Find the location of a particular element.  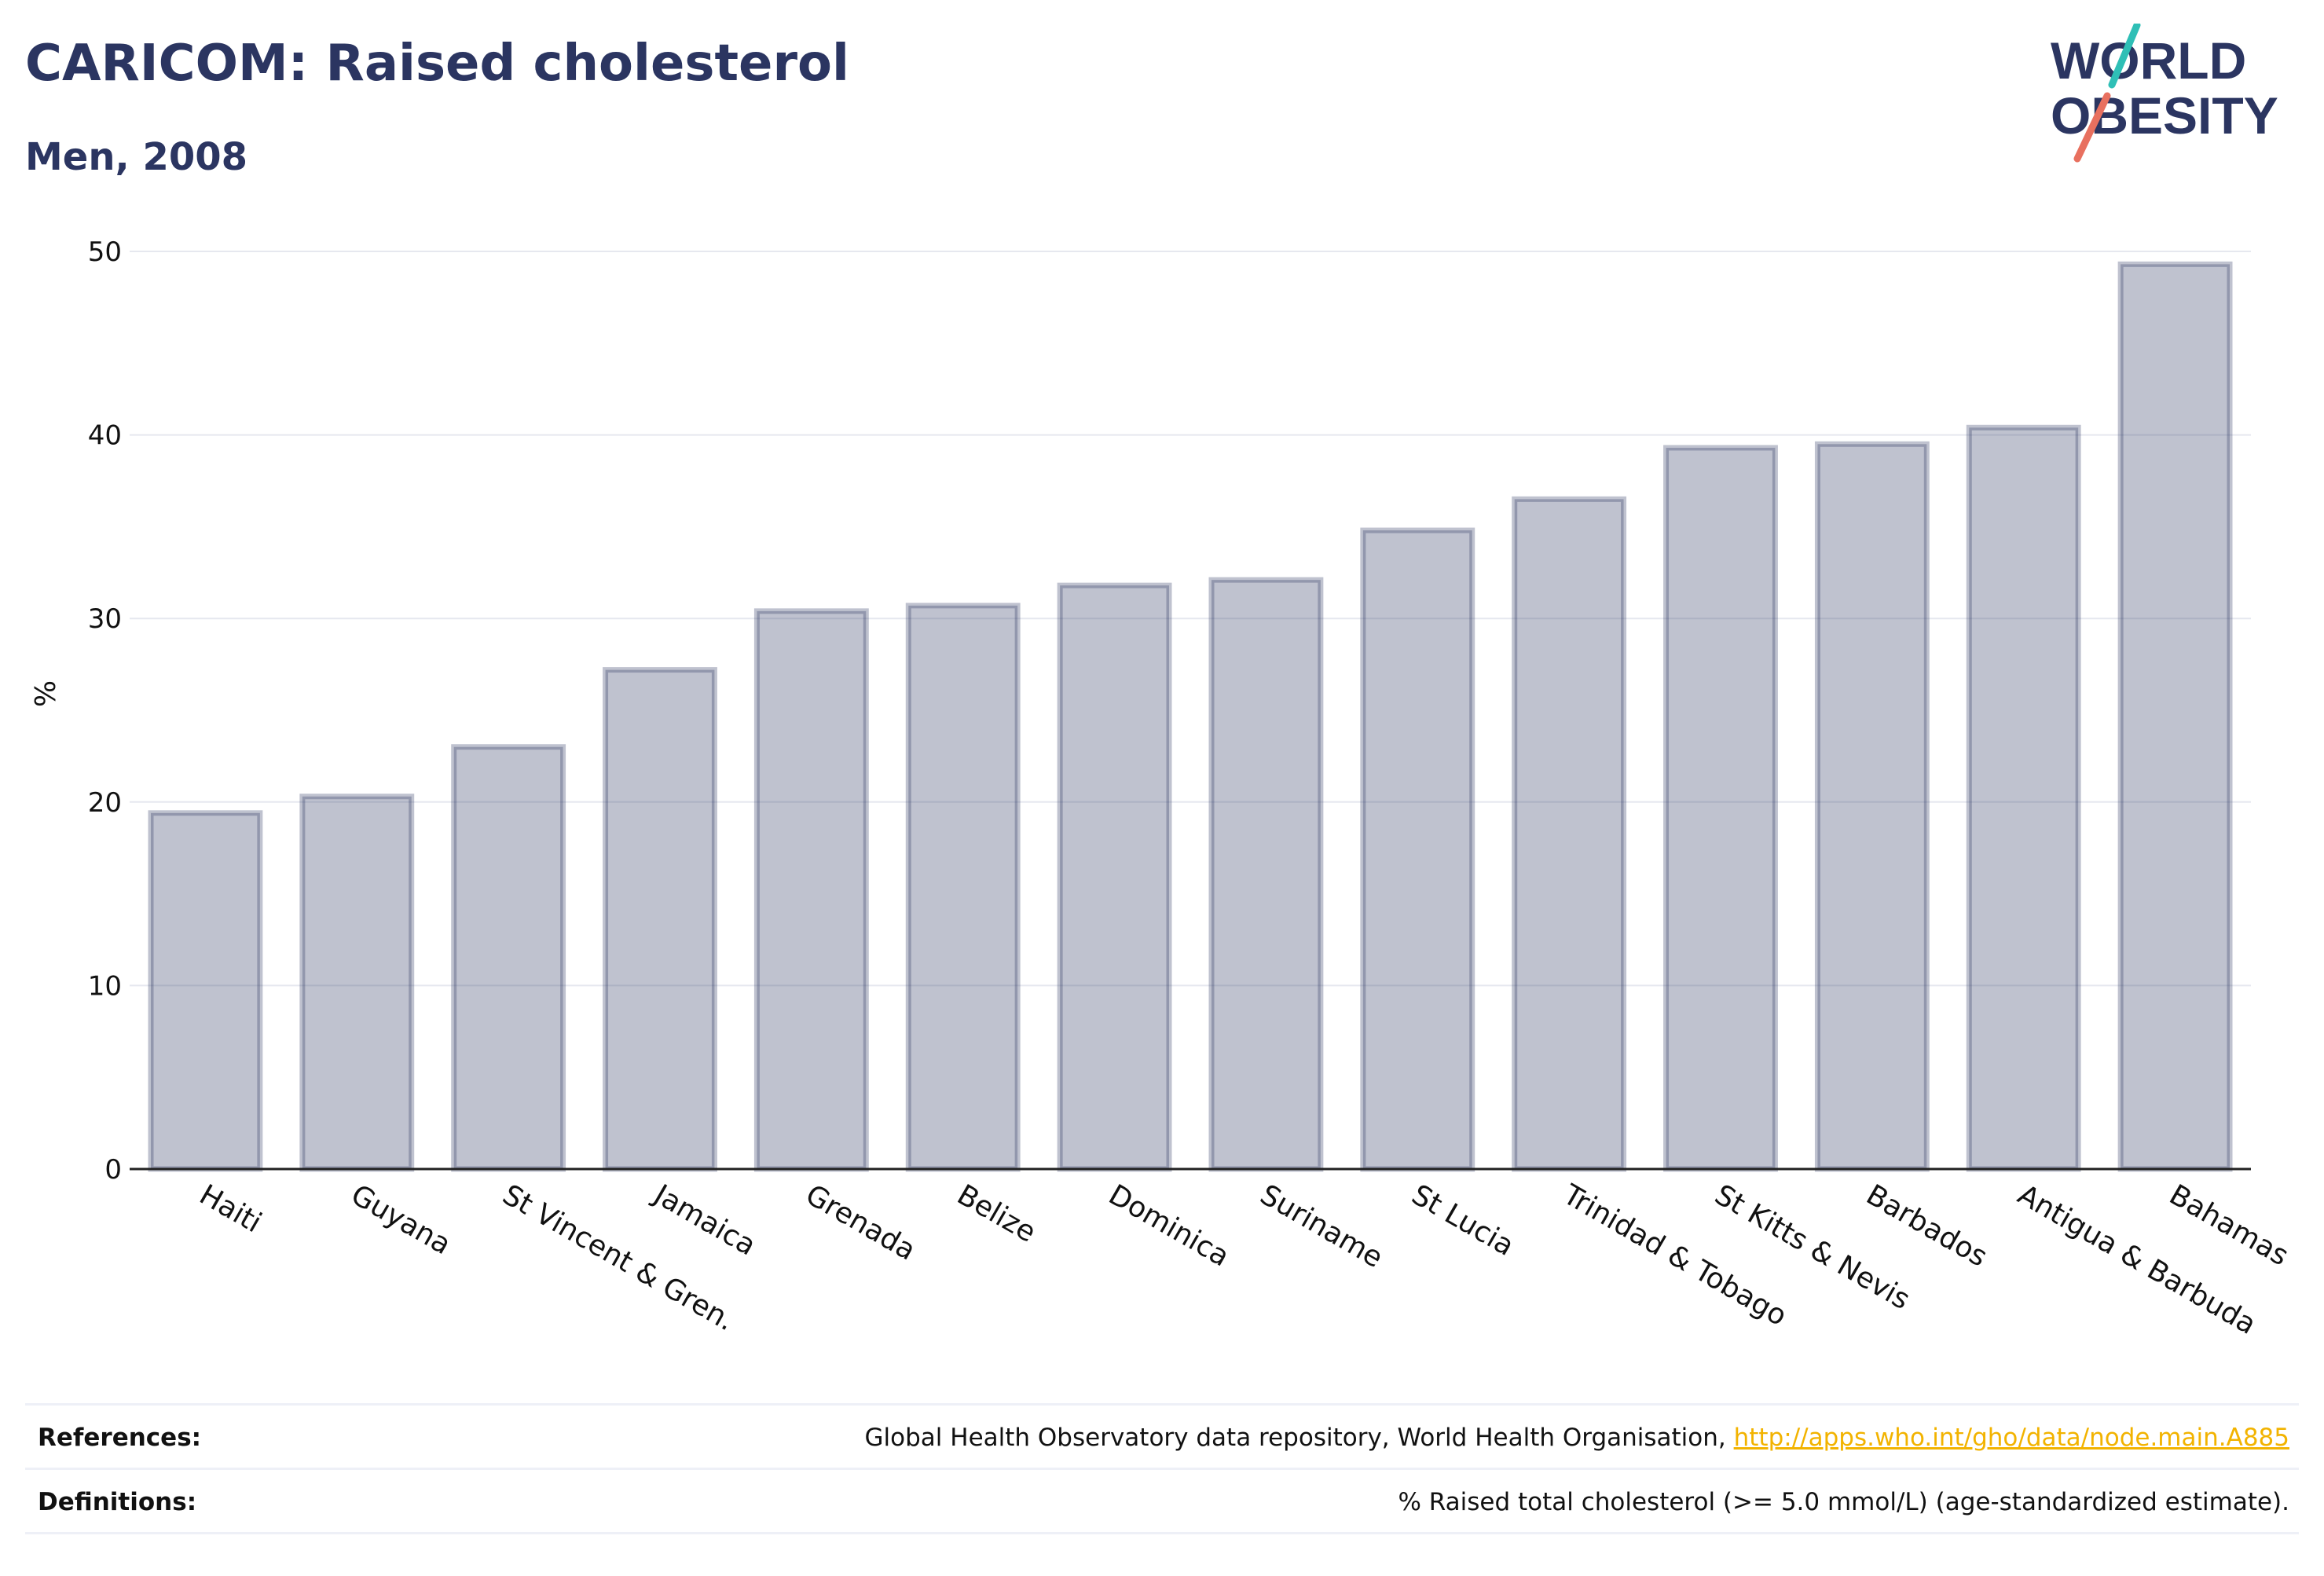

x-tick-label: Jamaica is located at coordinates (704, 1220).